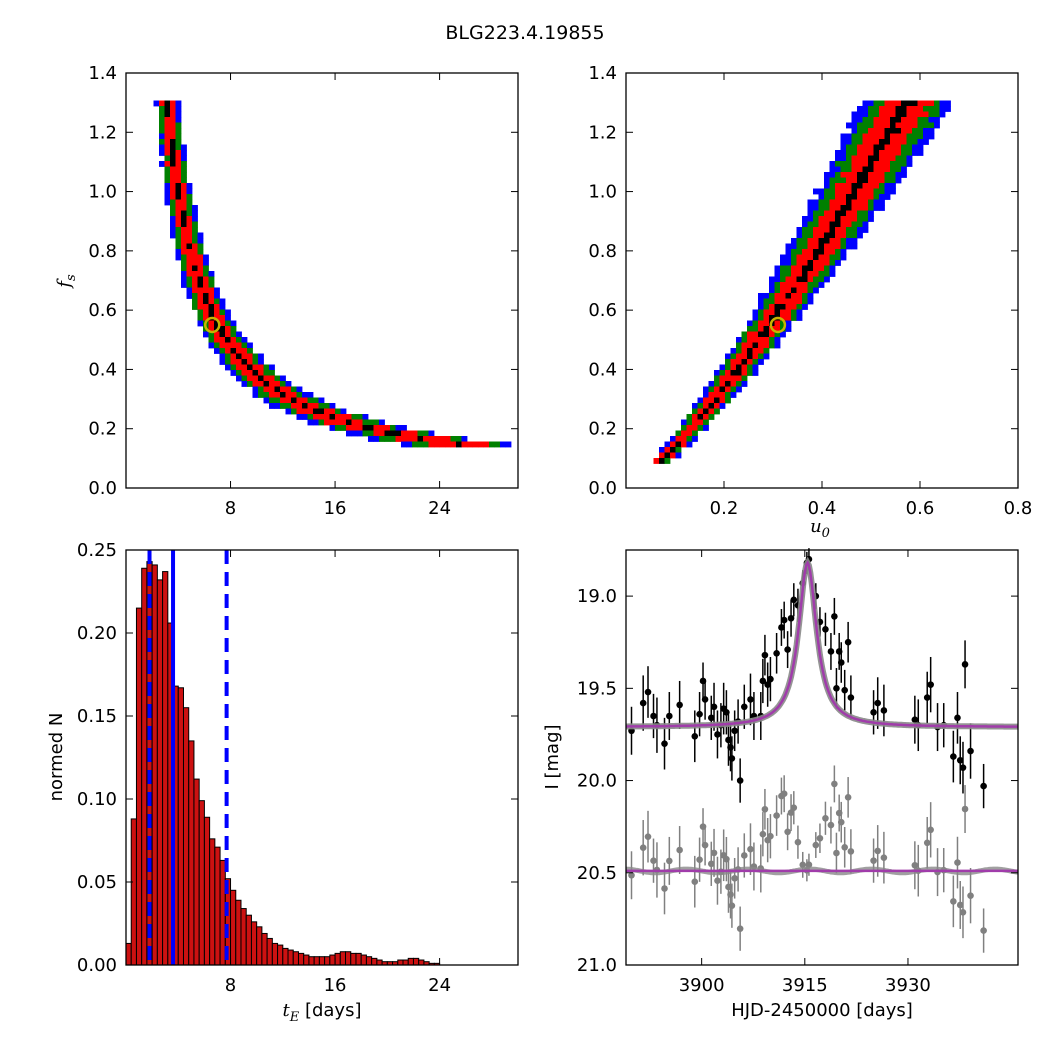  I want to click on best-fit-marker, so click(212, 325).